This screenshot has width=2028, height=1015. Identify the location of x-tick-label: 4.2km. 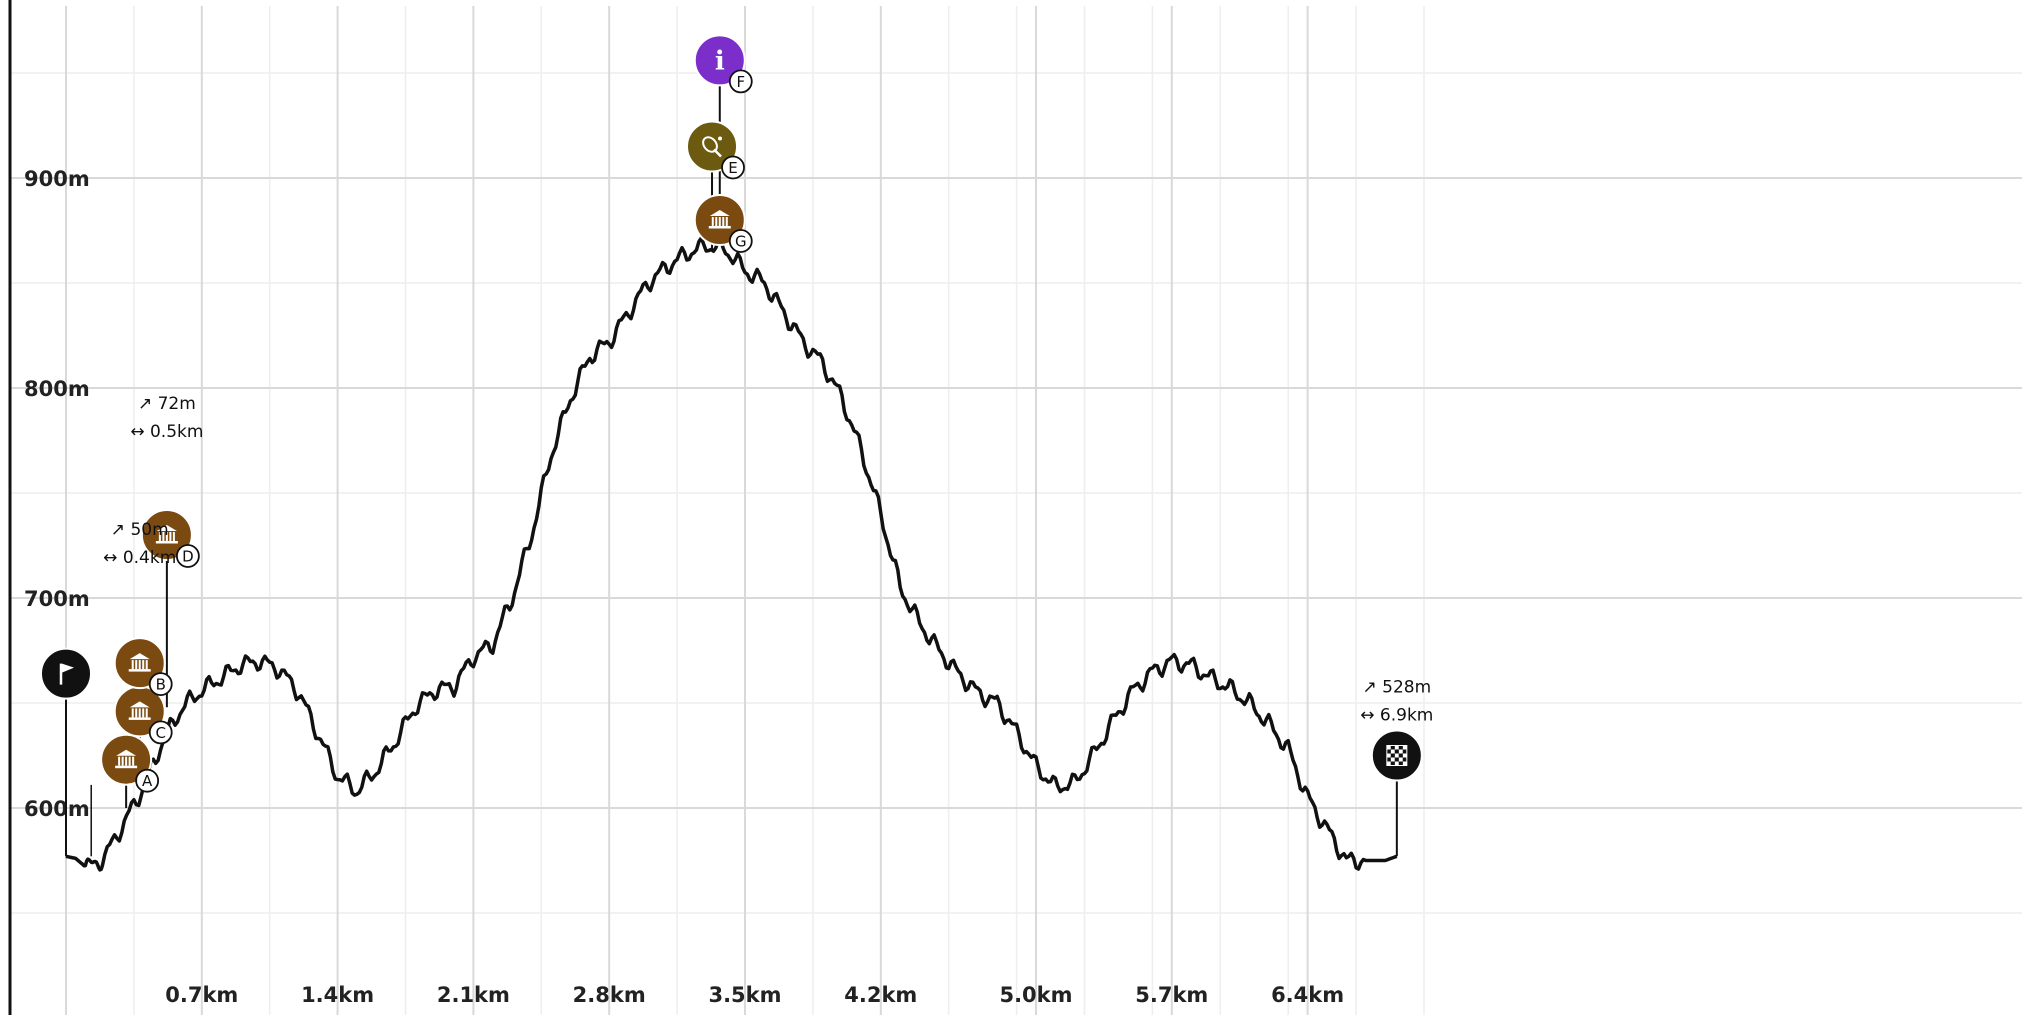
(880, 995).